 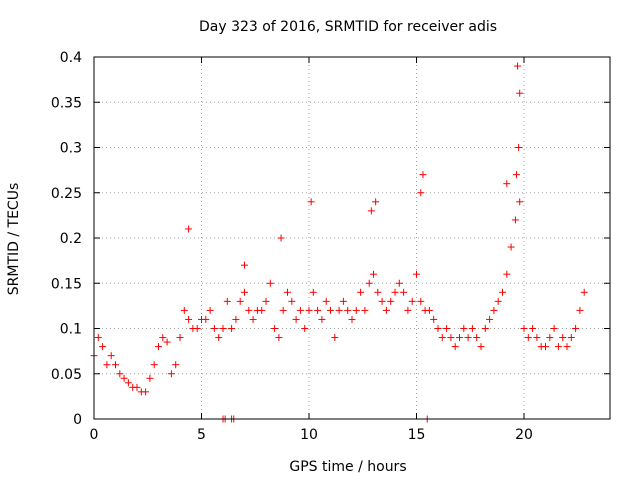 What do you see at coordinates (71, 149) in the screenshot?
I see `y-tick-label: 0.3` at bounding box center [71, 149].